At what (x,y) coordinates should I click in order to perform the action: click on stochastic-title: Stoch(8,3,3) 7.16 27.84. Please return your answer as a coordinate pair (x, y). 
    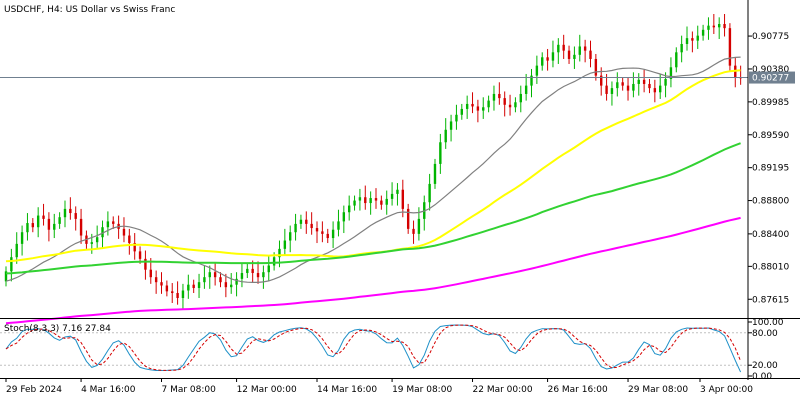
    Looking at the image, I should click on (57, 329).